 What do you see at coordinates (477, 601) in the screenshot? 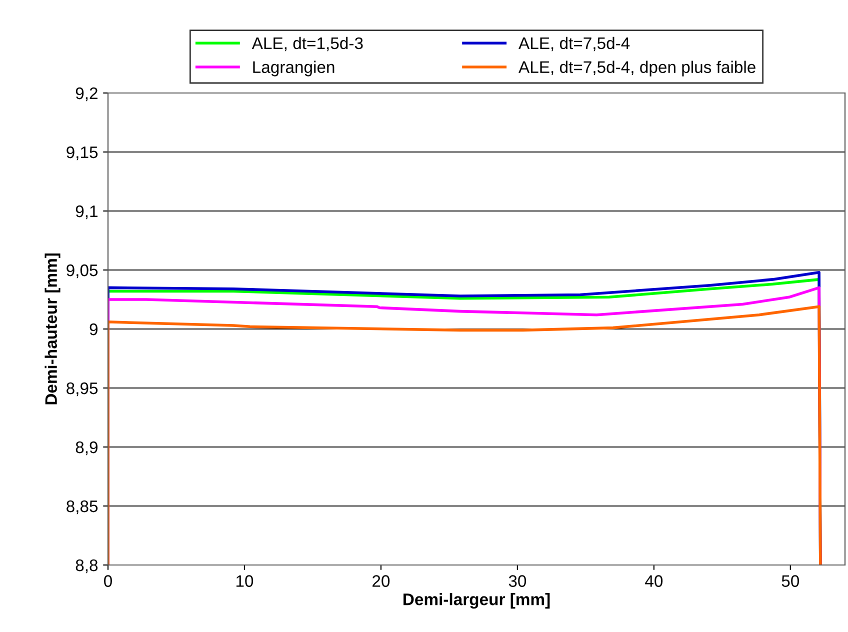
I see `x-axis-title: Demi-largeur [mm]` at bounding box center [477, 601].